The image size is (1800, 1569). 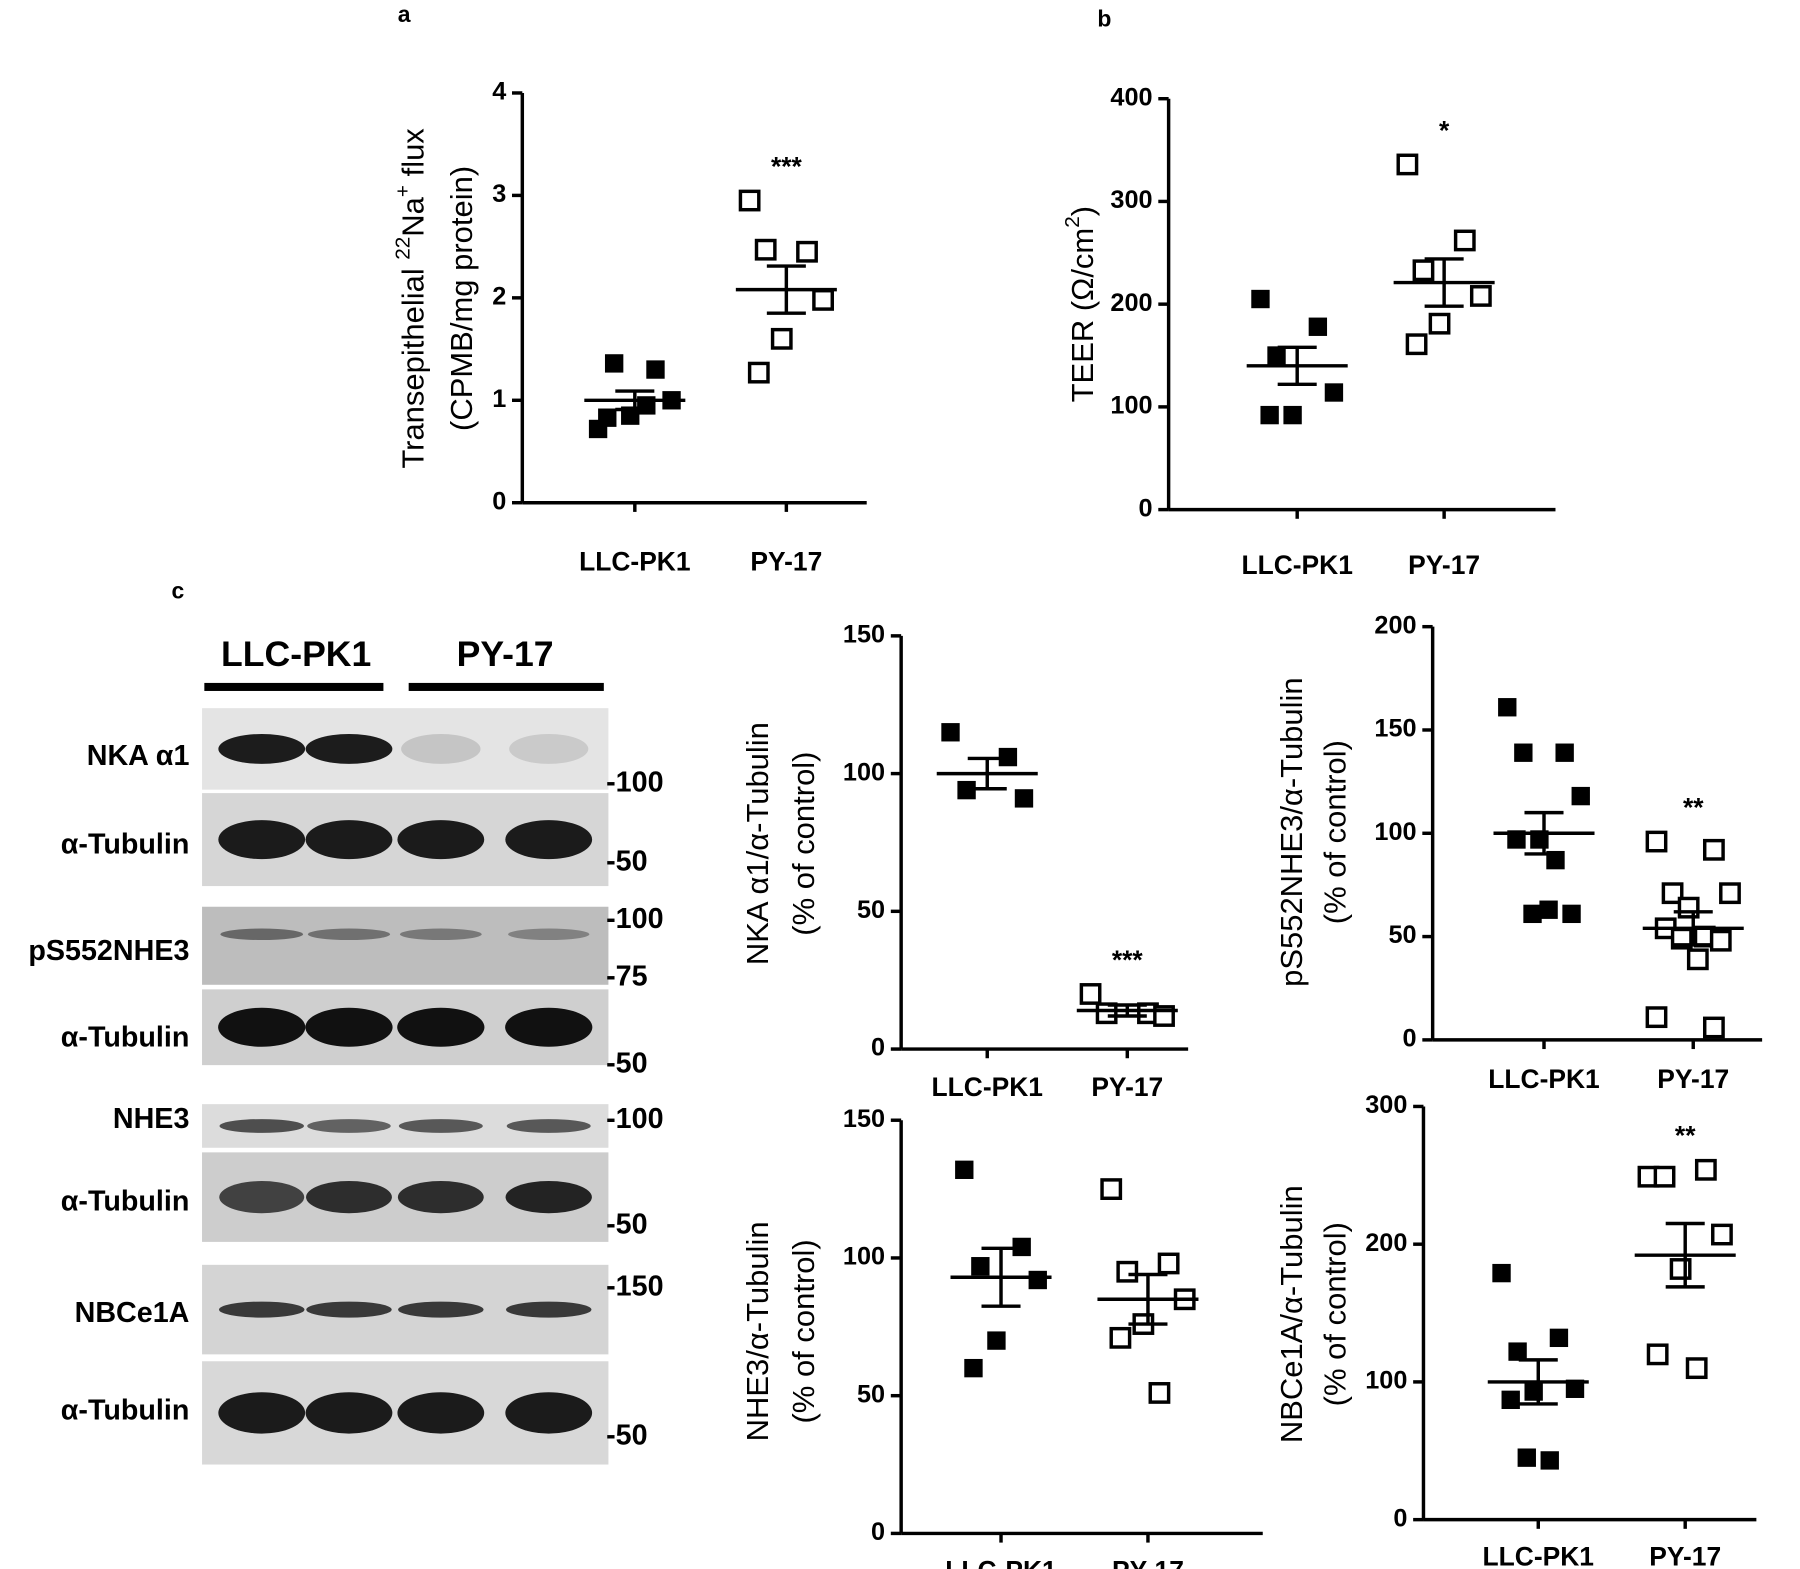 I want to click on y-tick-label: 200, so click(x=1386, y=1243).